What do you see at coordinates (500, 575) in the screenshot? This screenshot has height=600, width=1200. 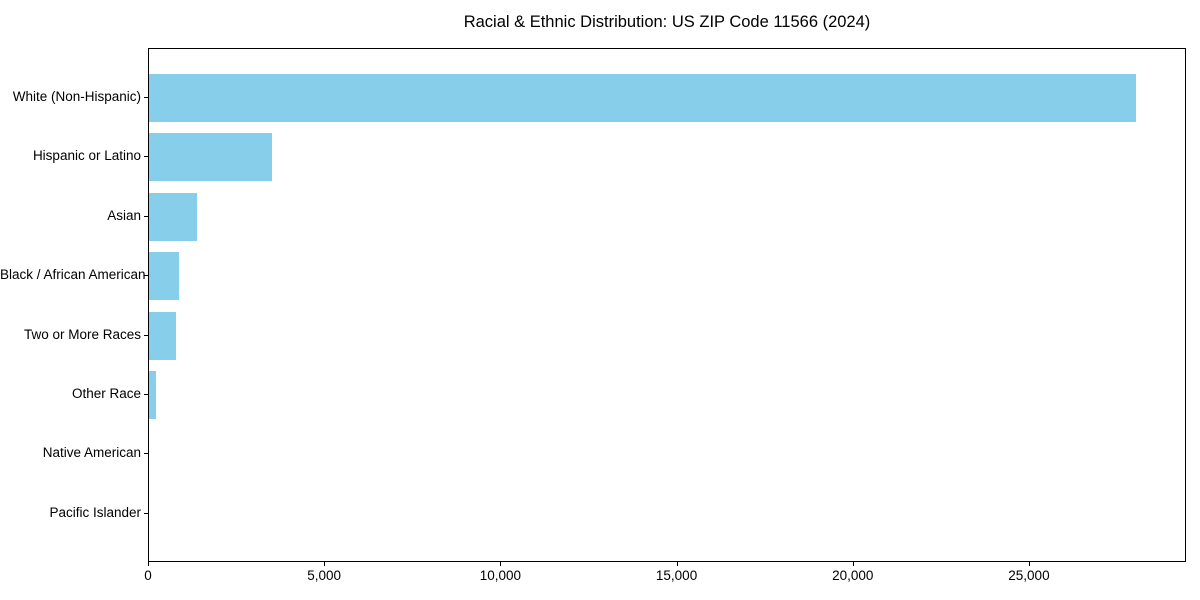 I see `x-tick-label-10-000: 10,000` at bounding box center [500, 575].